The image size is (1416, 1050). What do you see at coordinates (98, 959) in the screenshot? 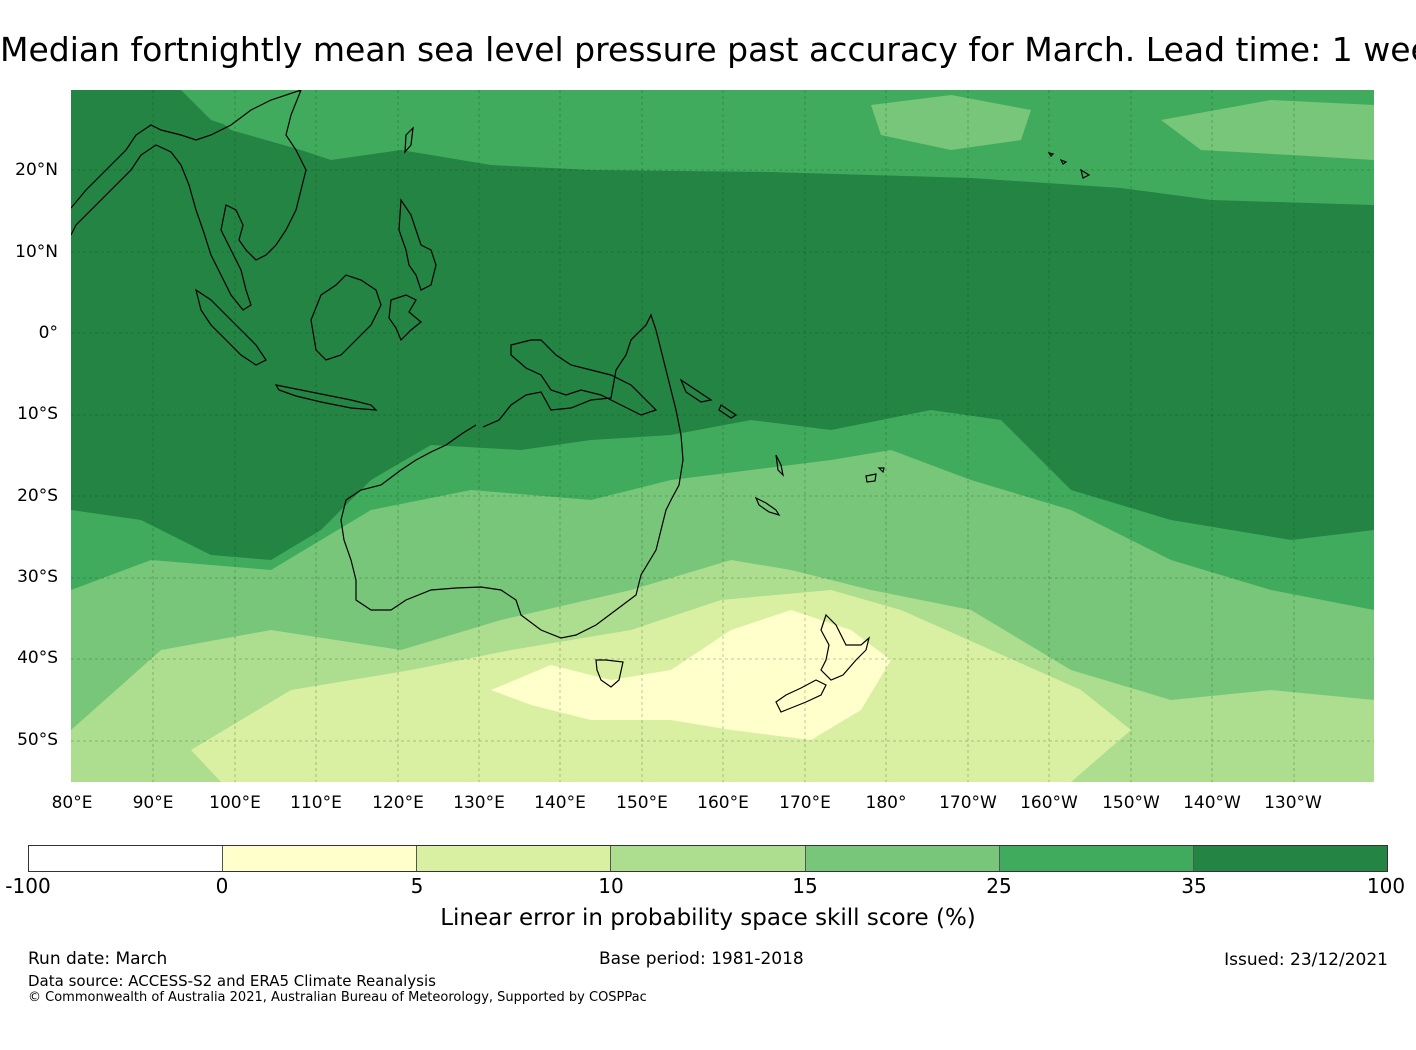
I see `run-date: Run date: March` at bounding box center [98, 959].